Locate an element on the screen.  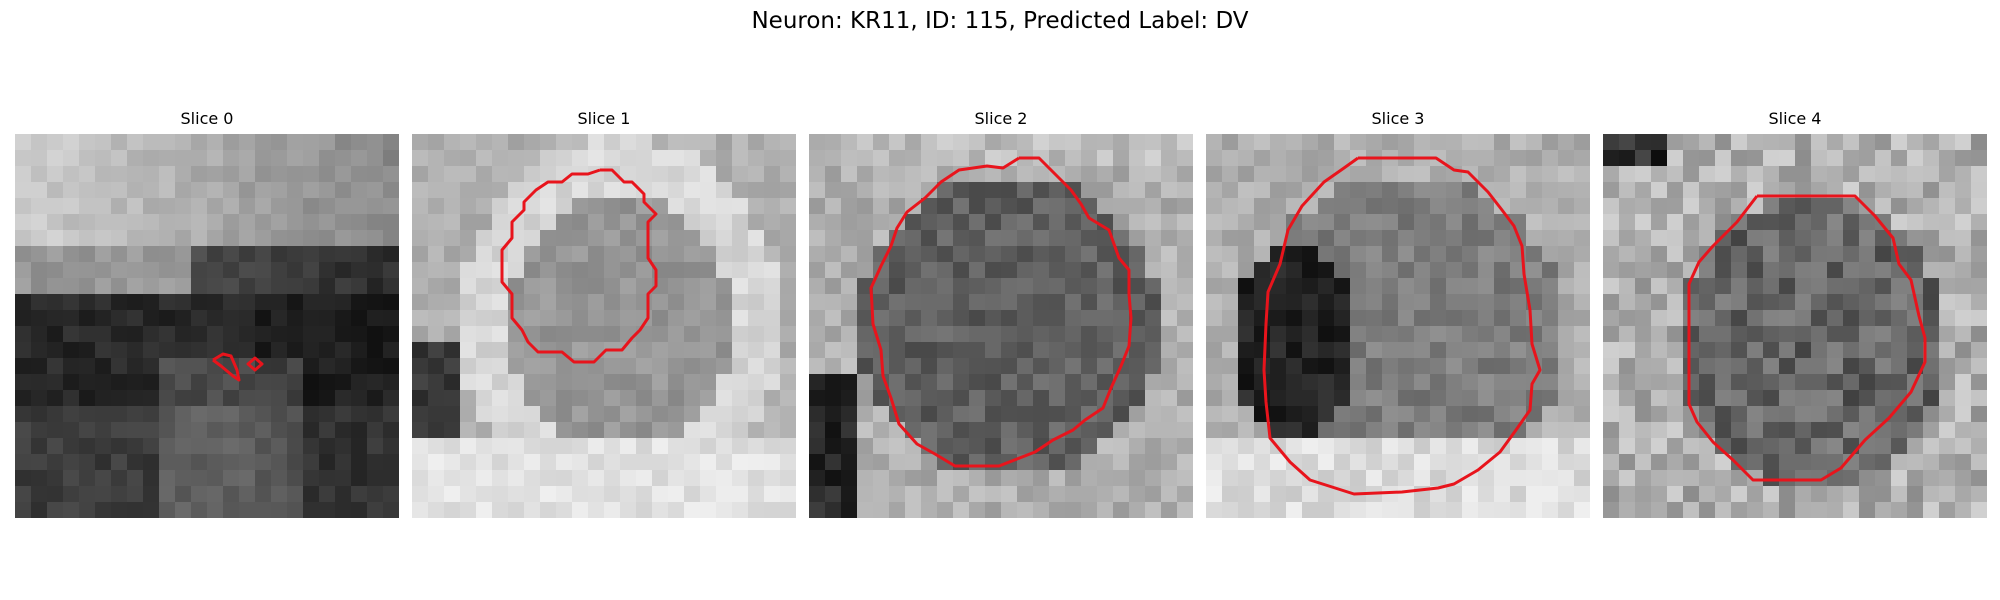
panel-slice-4: Slice 4 is located at coordinates (1795, 313).